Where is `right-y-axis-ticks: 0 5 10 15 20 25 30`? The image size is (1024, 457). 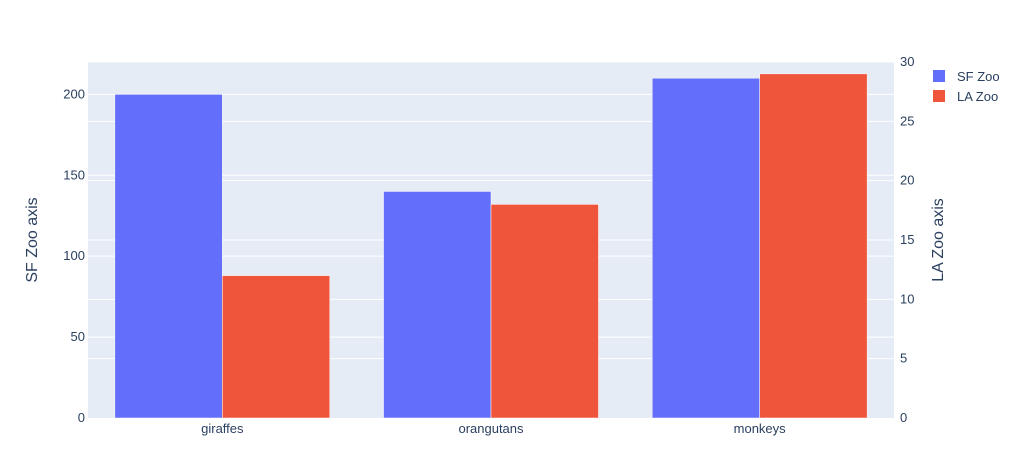
right-y-axis-ticks: 0 5 10 15 20 25 30 is located at coordinates (907, 239).